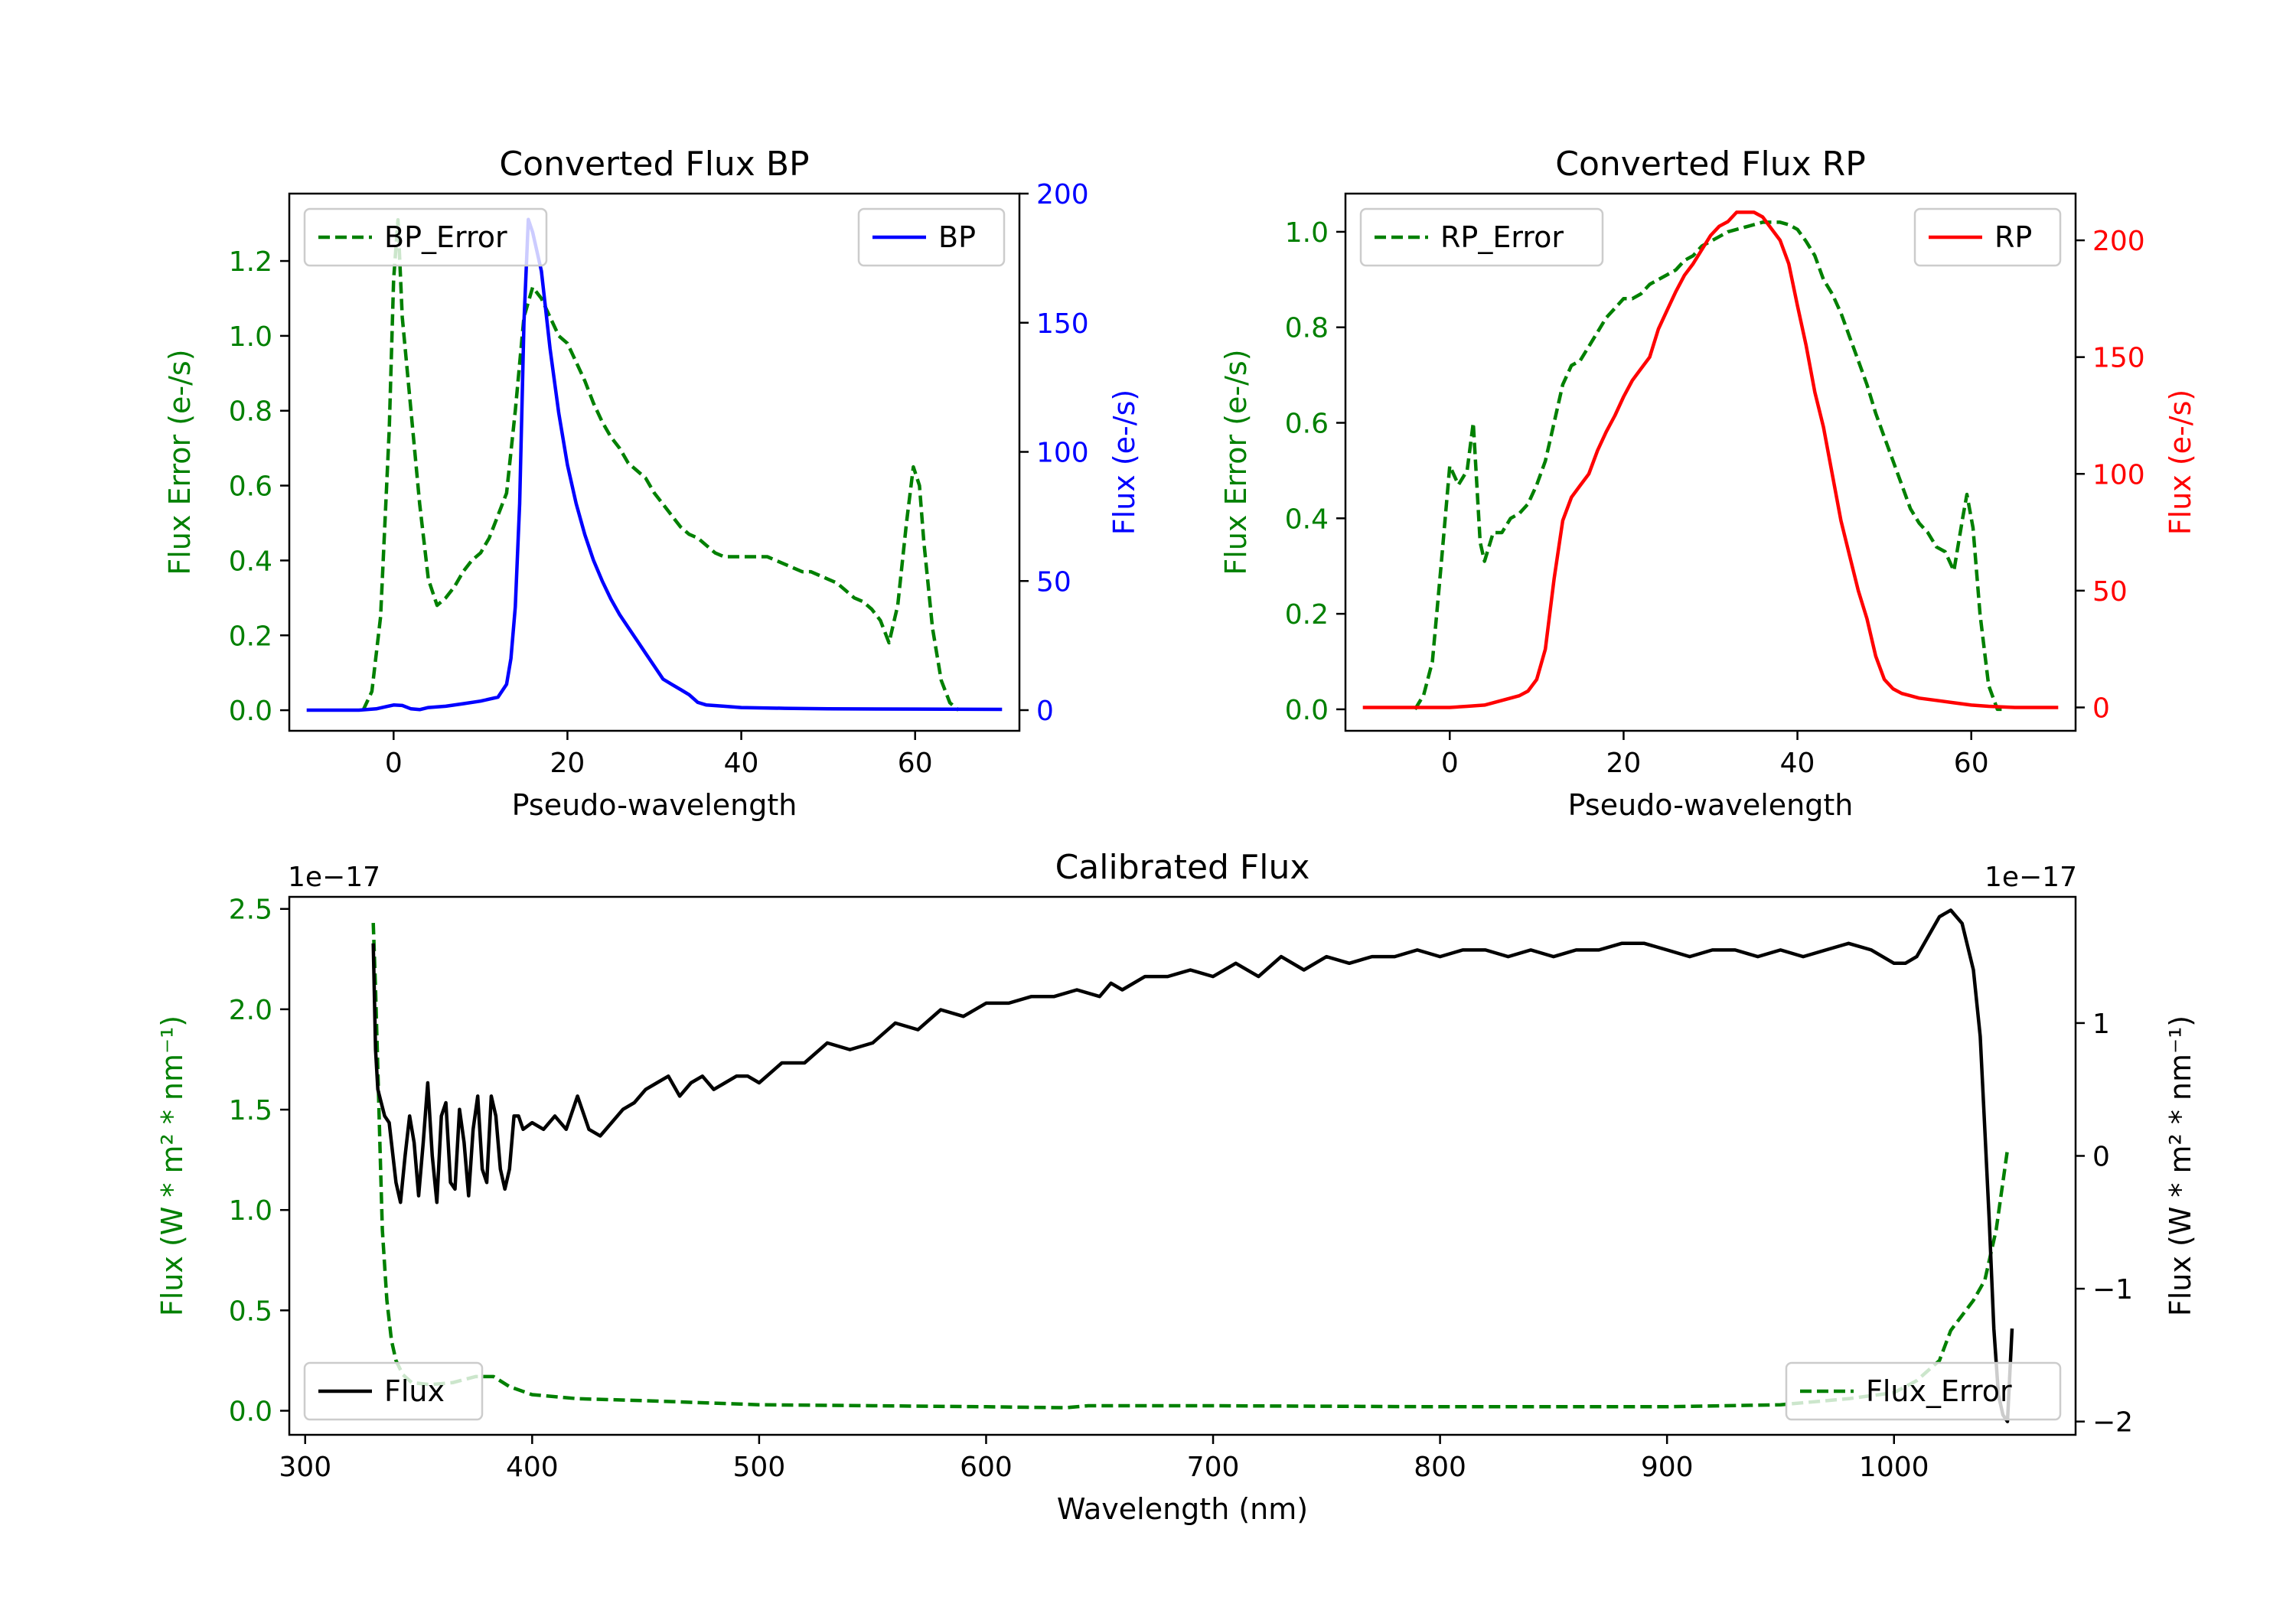 Image resolution: width=2296 pixels, height=1607 pixels. What do you see at coordinates (1440, 1467) in the screenshot?
I see `x-tick-label: 800` at bounding box center [1440, 1467].